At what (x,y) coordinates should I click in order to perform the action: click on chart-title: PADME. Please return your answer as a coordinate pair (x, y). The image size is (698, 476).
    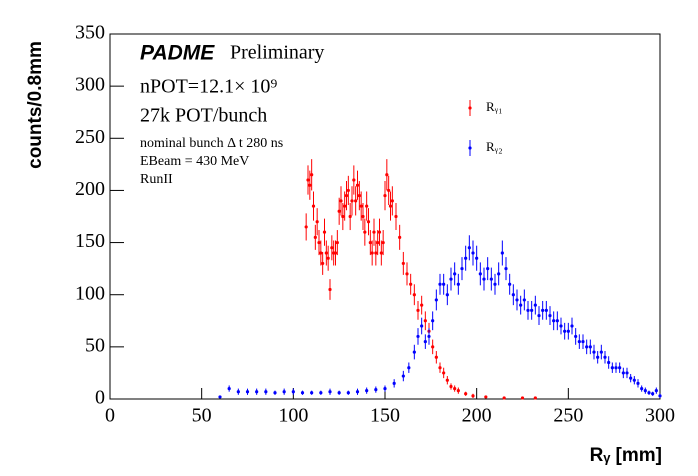
    Looking at the image, I should click on (177, 53).